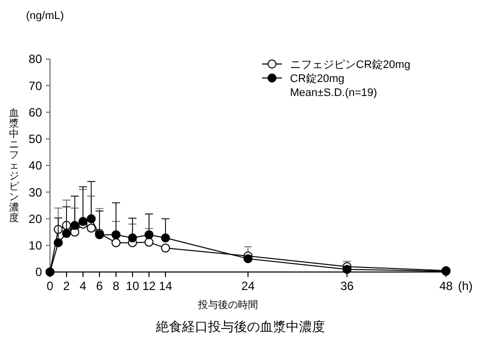 The height and width of the screenshot is (341, 481). I want to click on text: (ng/mL), so click(45, 16).